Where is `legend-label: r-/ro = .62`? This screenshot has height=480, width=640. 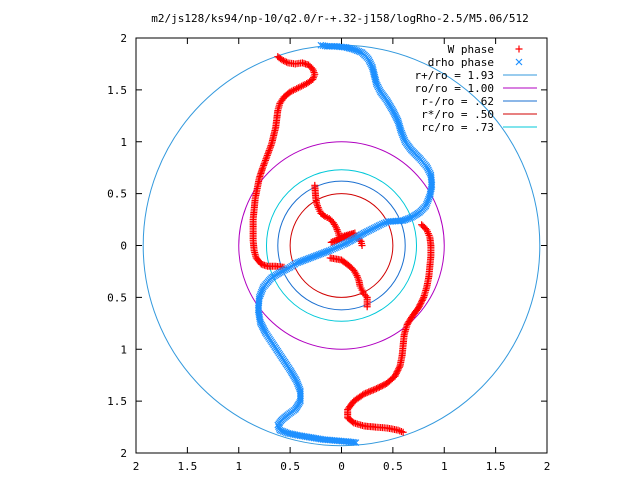
legend-label: r-/ro = .62 is located at coordinates (457, 101).